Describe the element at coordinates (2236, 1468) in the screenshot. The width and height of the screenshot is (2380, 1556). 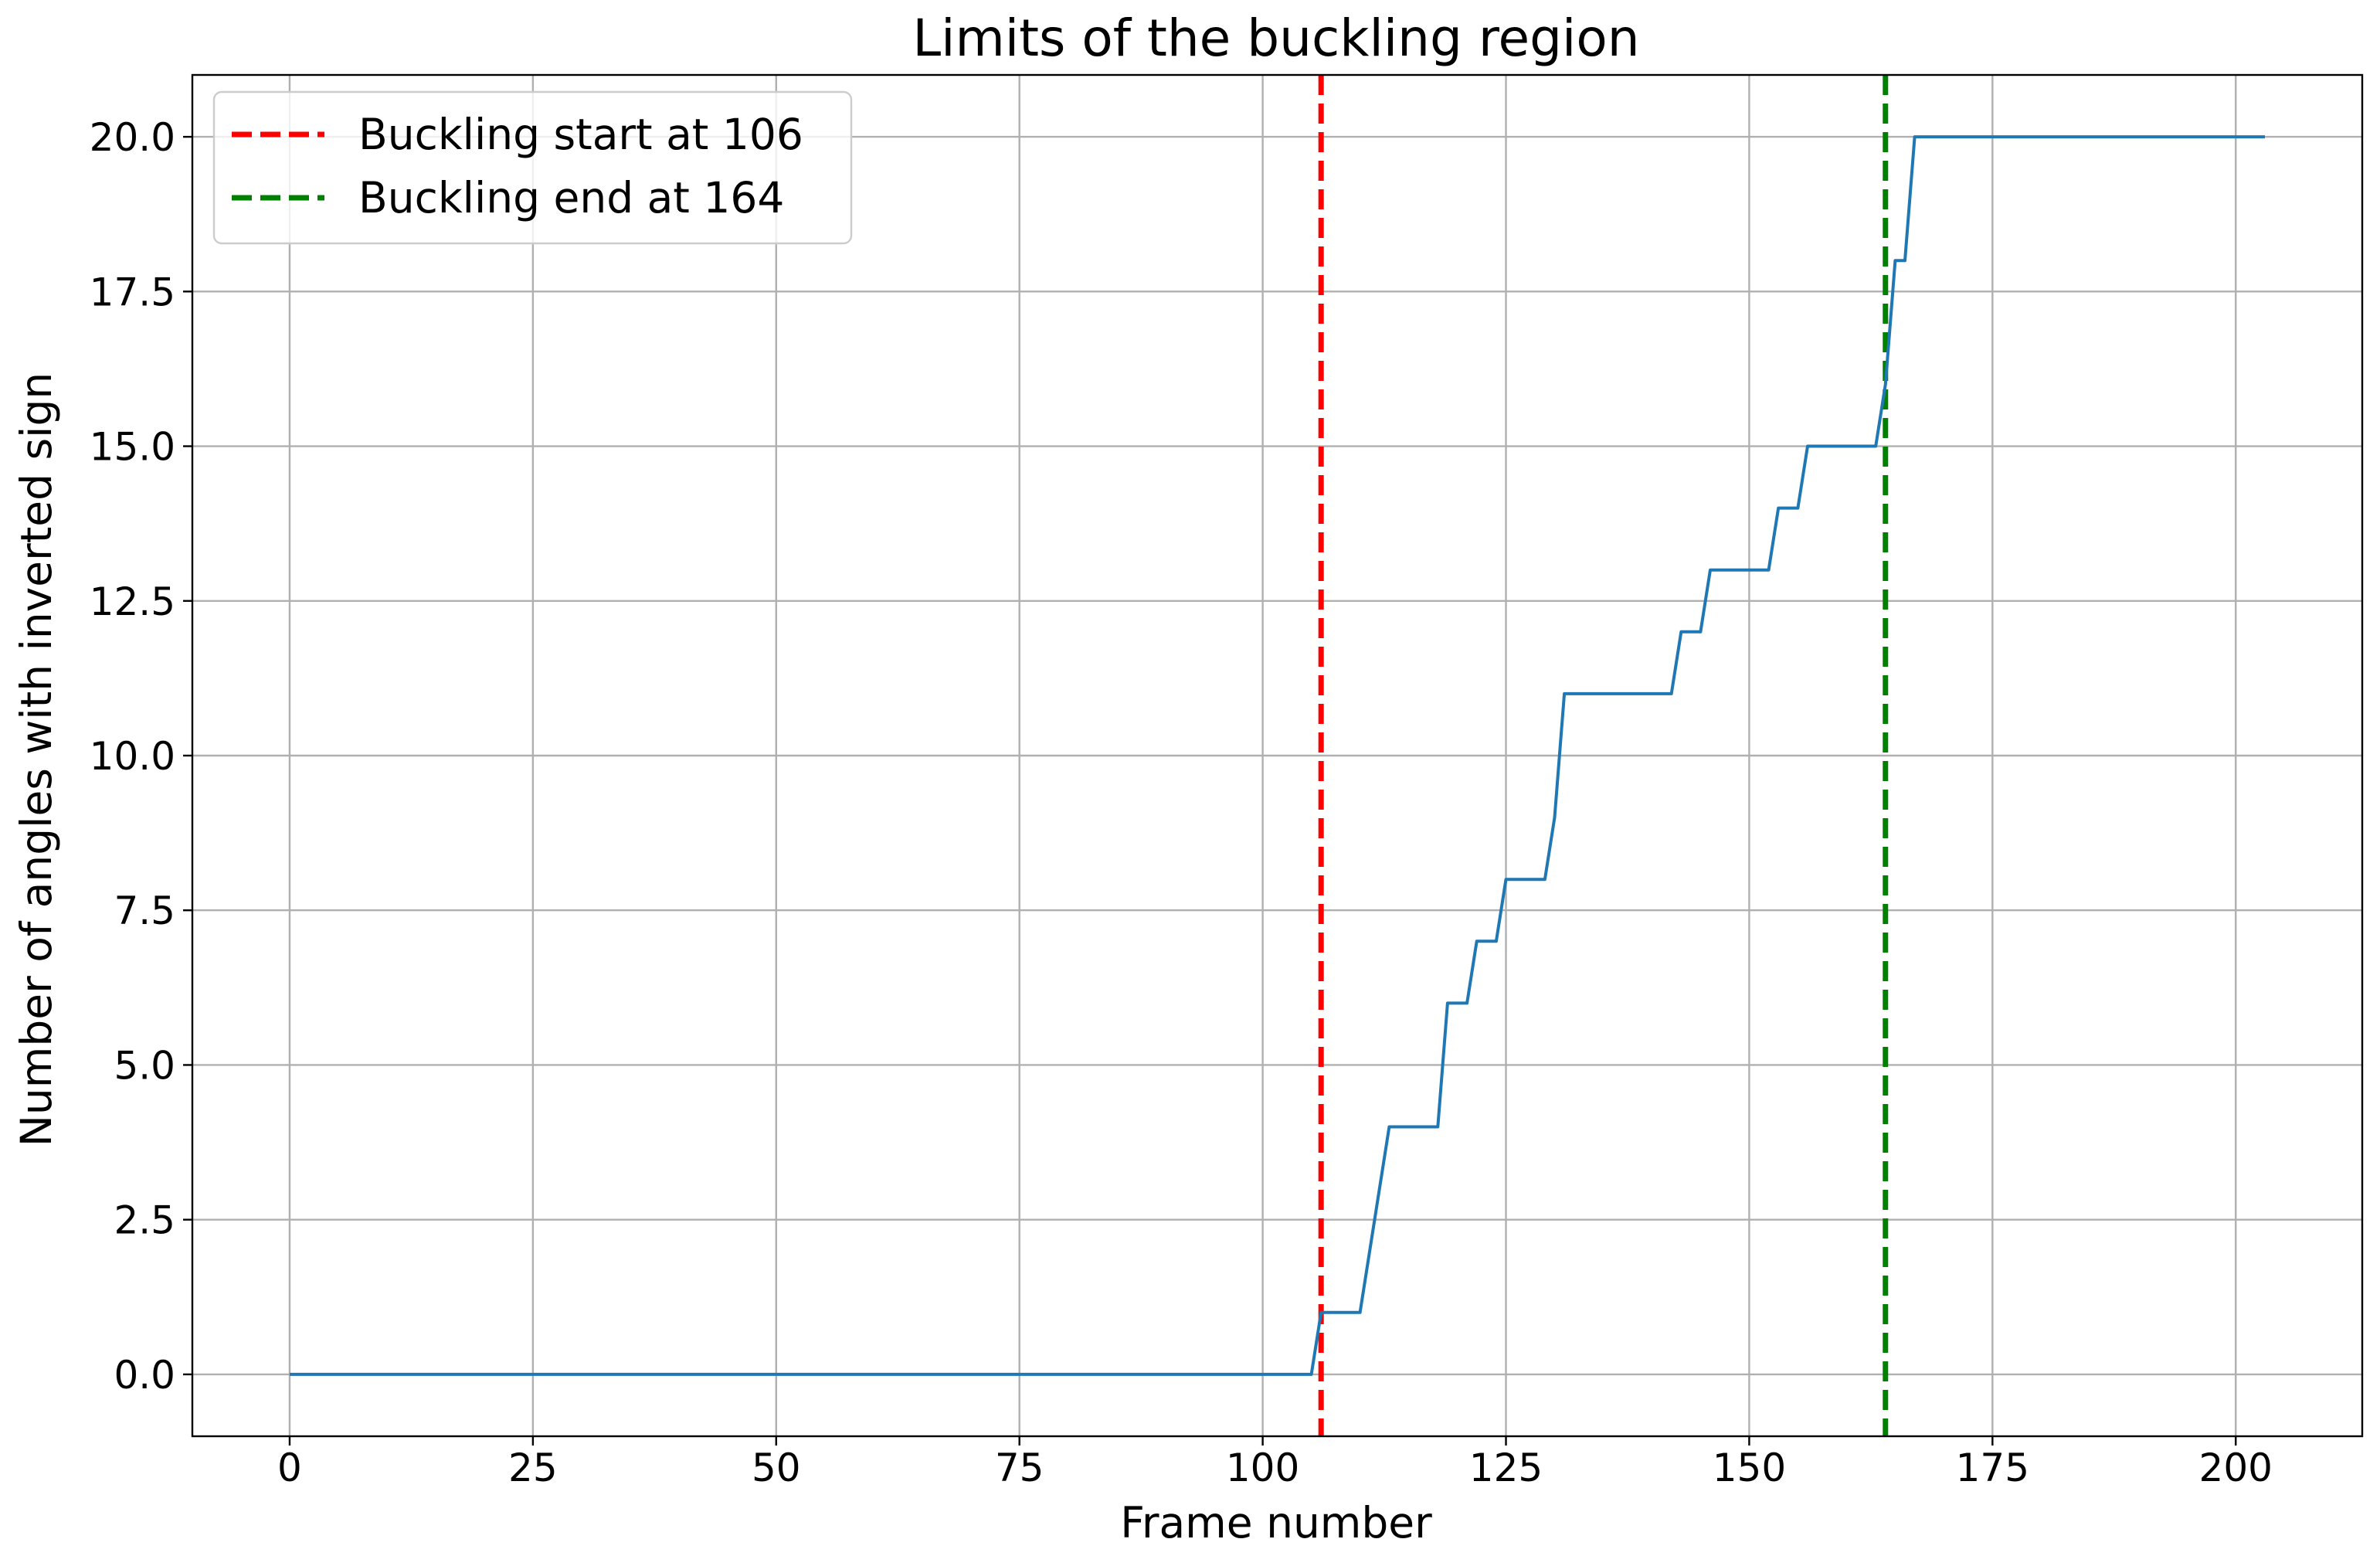
I see `x-tick-label: 200` at that location.